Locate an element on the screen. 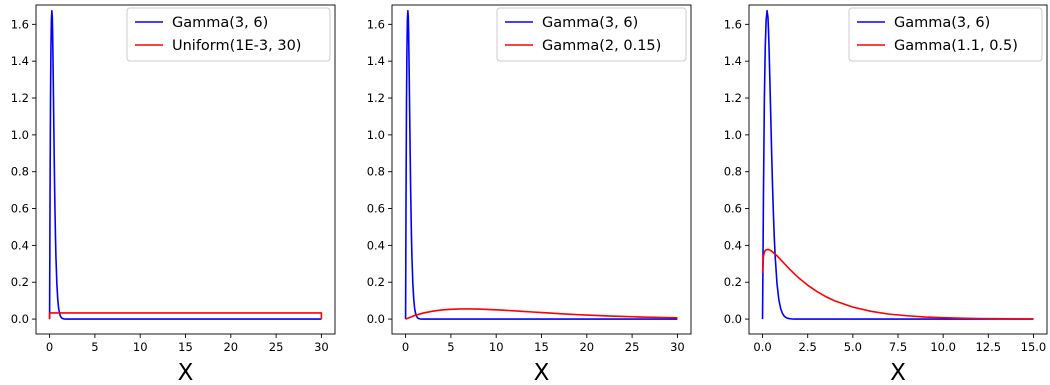 The image size is (1050, 385). x-tick-label: 2.5 is located at coordinates (808, 347).